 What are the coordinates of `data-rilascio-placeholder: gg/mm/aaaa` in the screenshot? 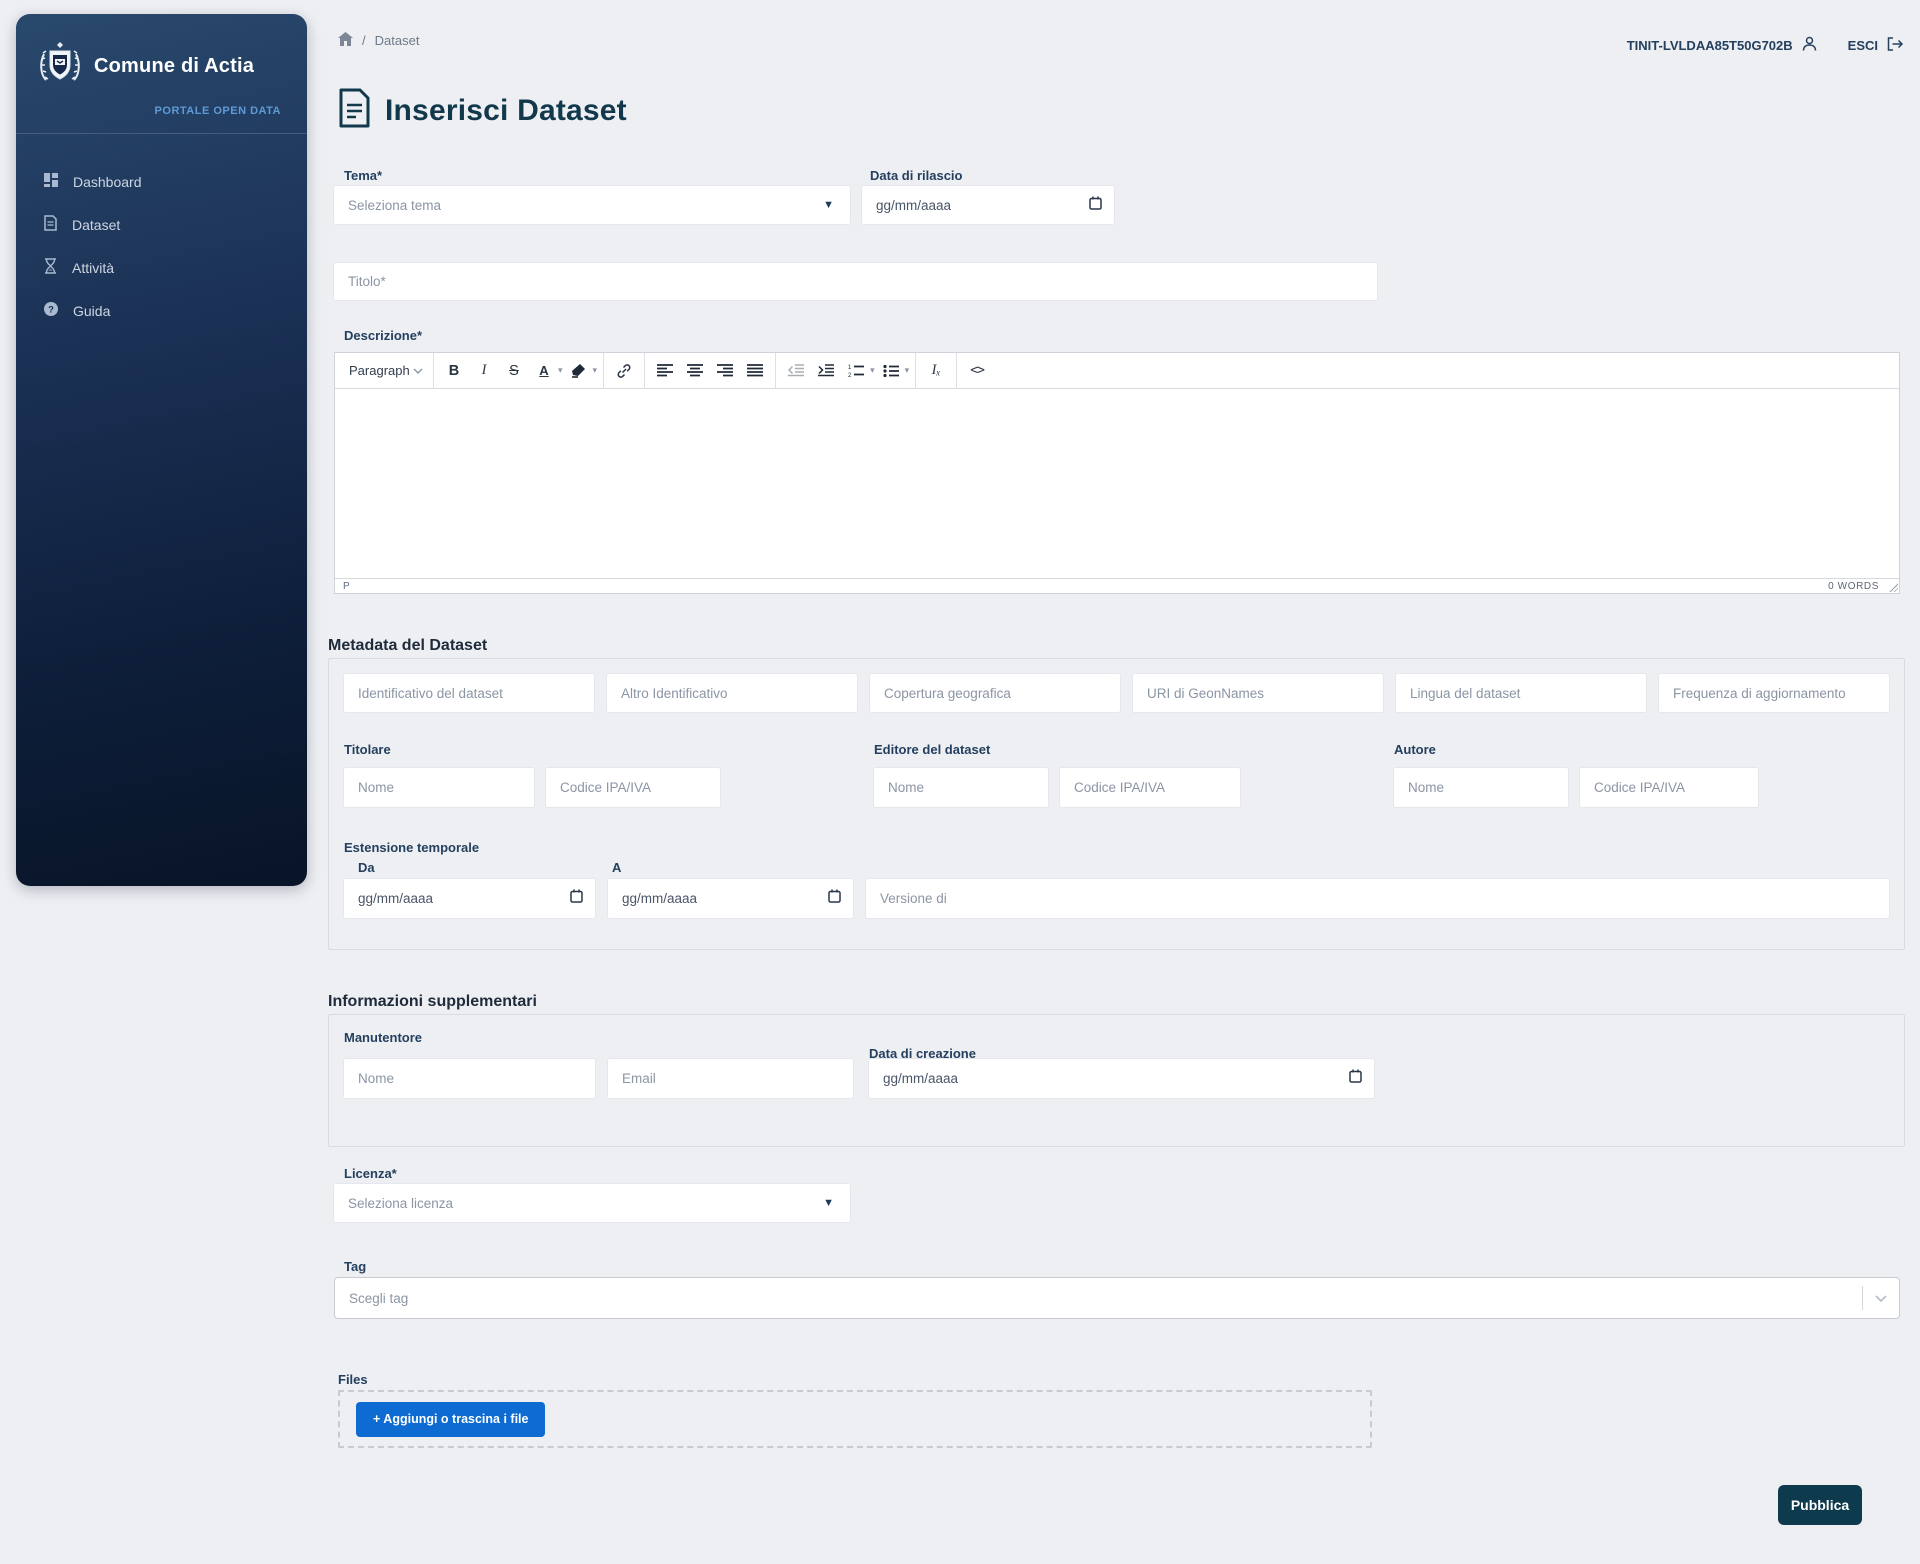 It's located at (914, 205).